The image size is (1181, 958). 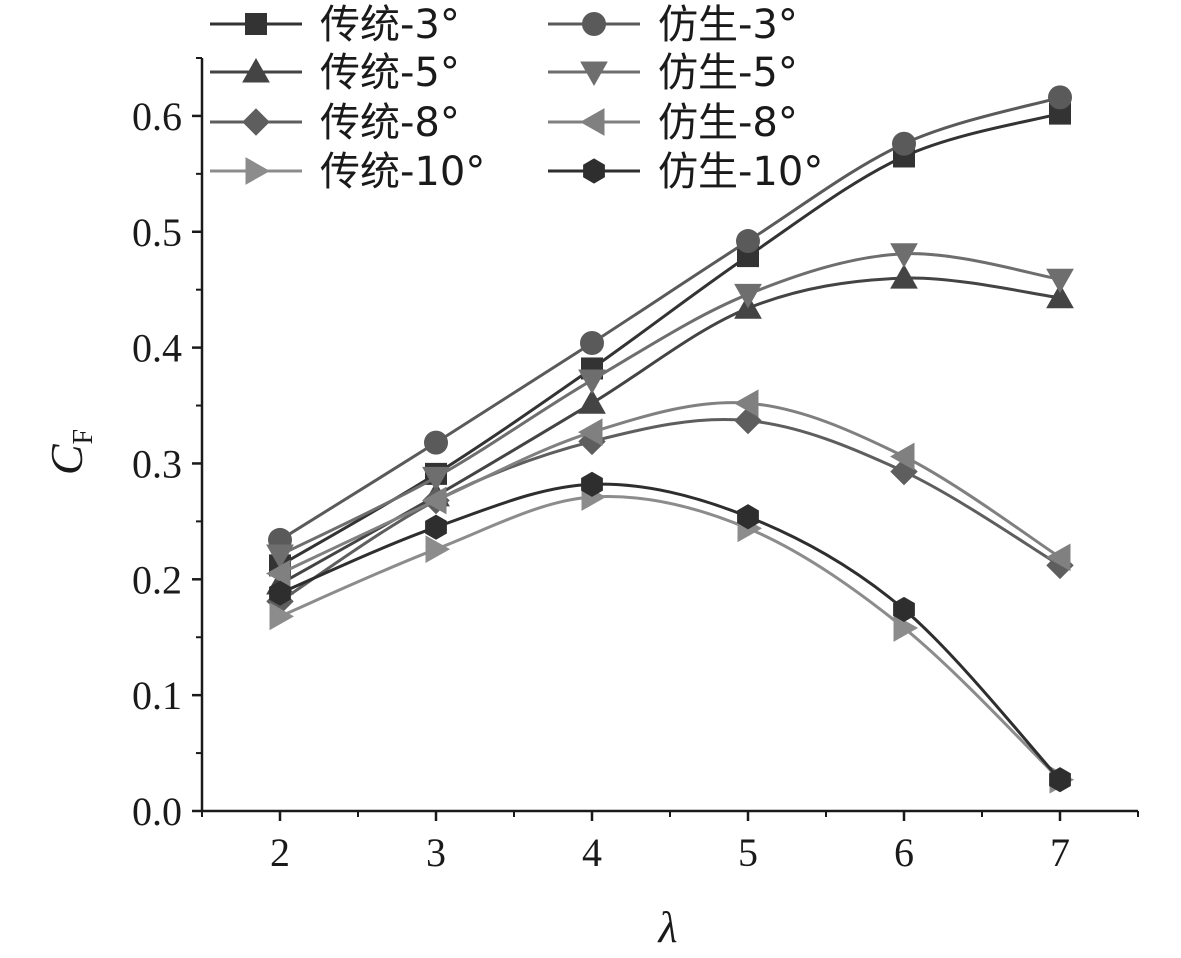 I want to click on legend-item: 传统-3°, so click(x=335, y=25).